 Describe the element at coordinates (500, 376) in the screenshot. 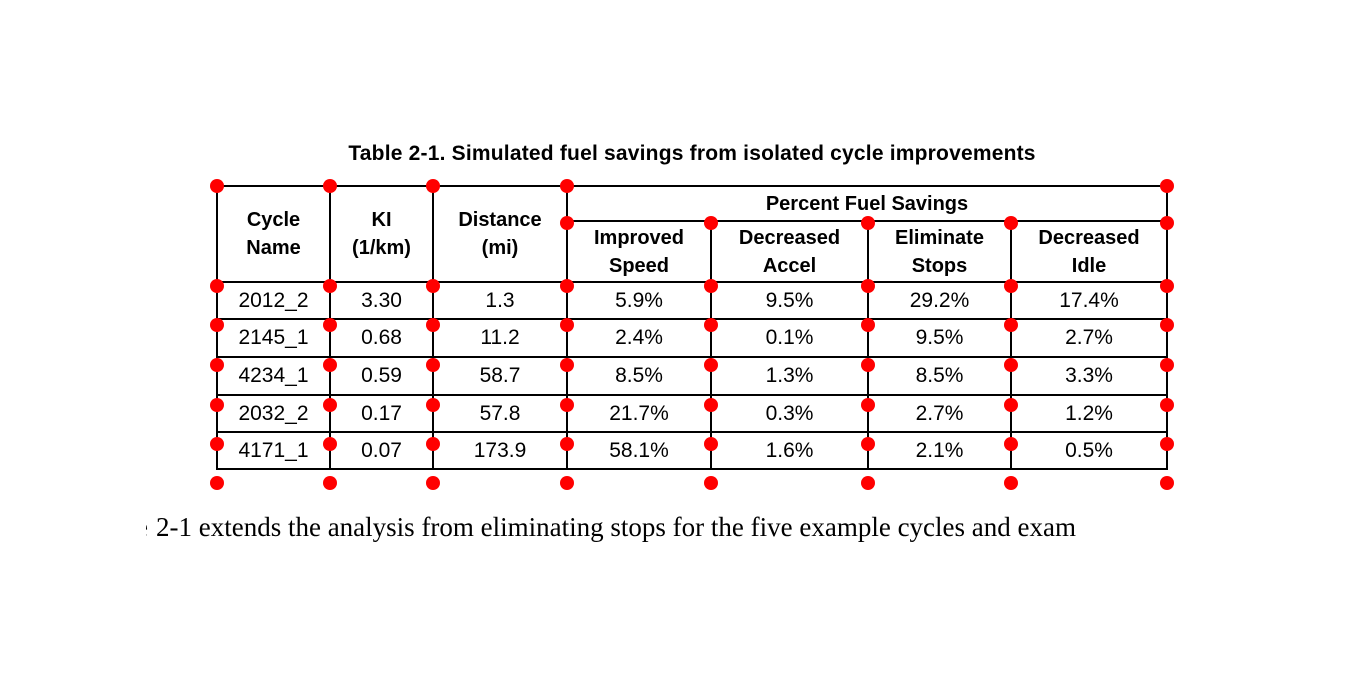

I see `table-cell: 58.7` at that location.